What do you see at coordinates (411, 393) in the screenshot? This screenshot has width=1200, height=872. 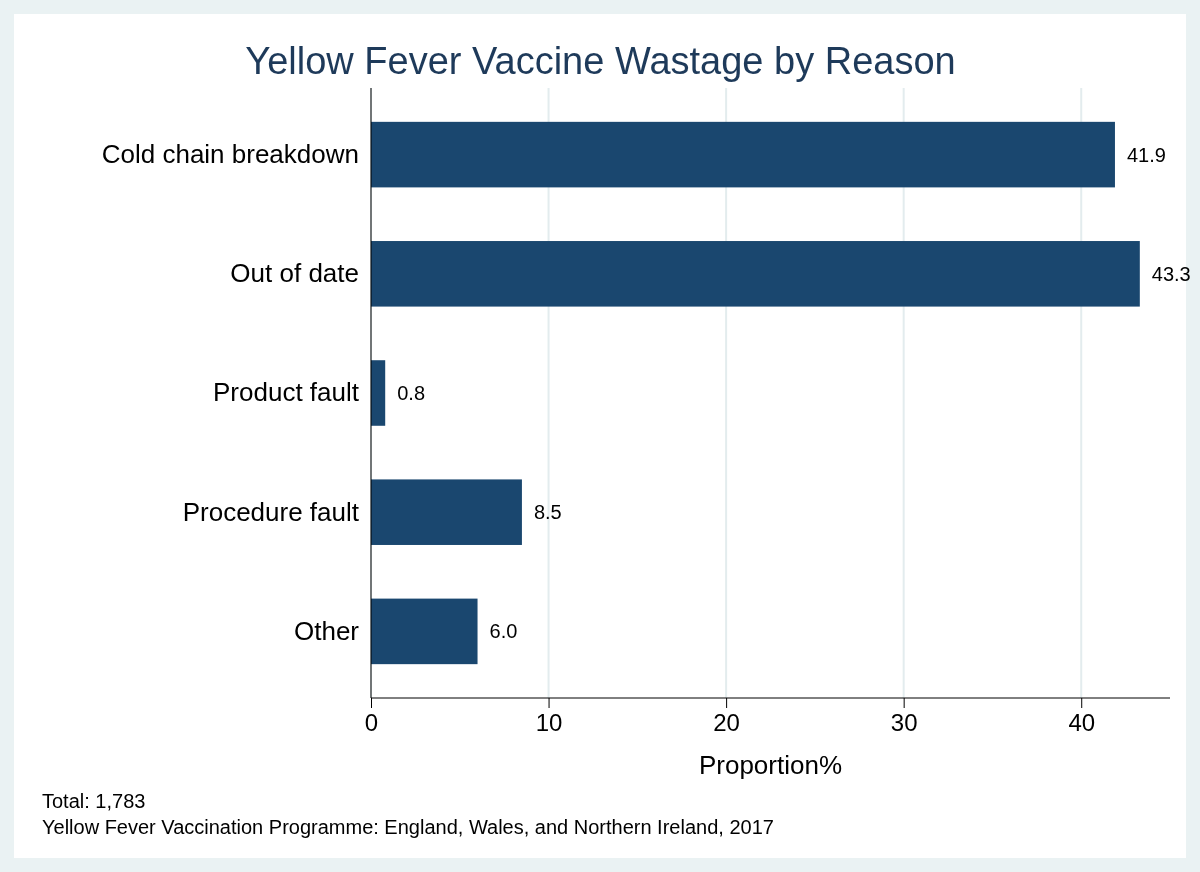 I see `data-label: 0.8` at bounding box center [411, 393].